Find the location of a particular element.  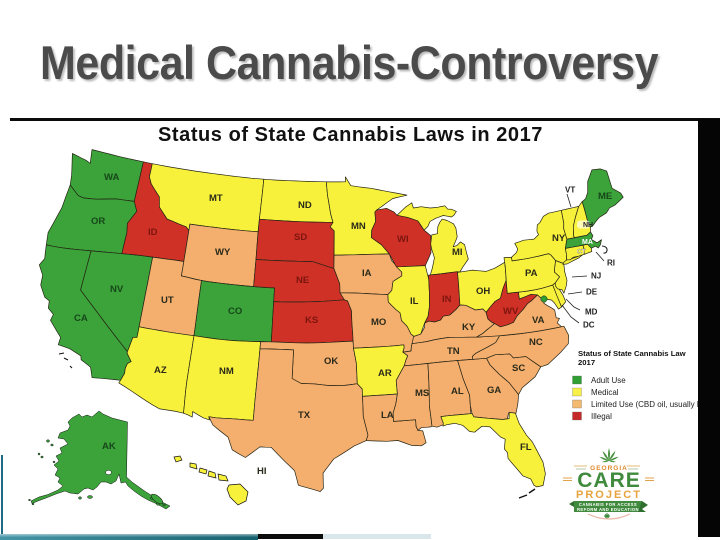

svg-text: REFORM AND EDUCATION is located at coordinates (608, 509).